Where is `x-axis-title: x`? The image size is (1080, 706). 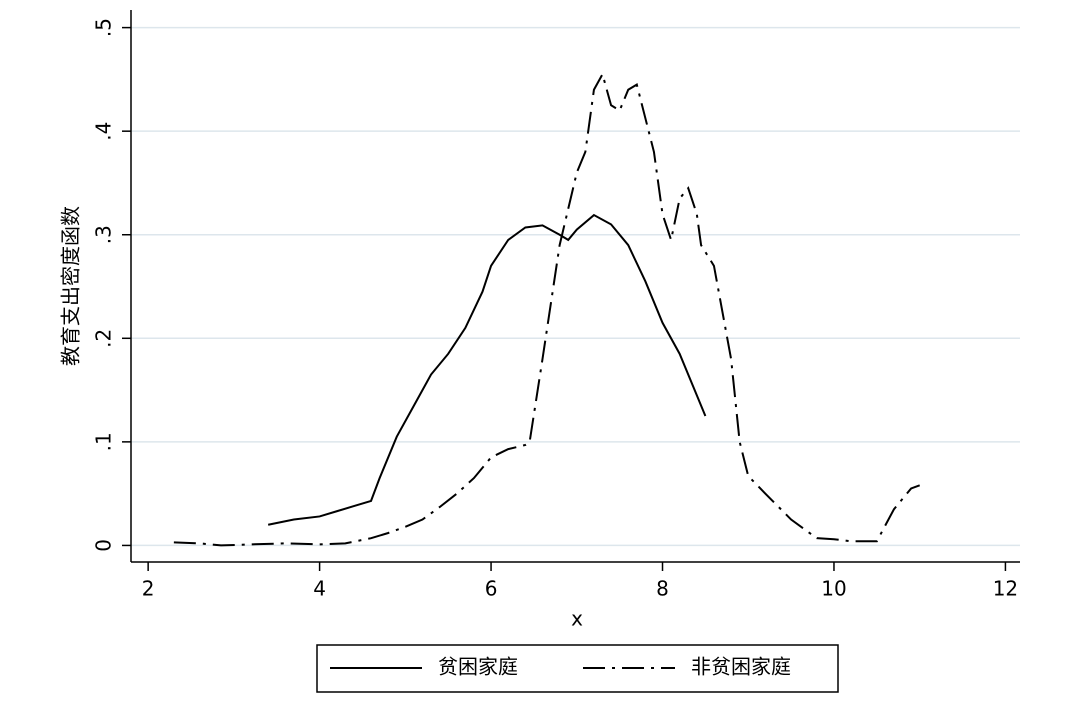 x-axis-title: x is located at coordinates (577, 619).